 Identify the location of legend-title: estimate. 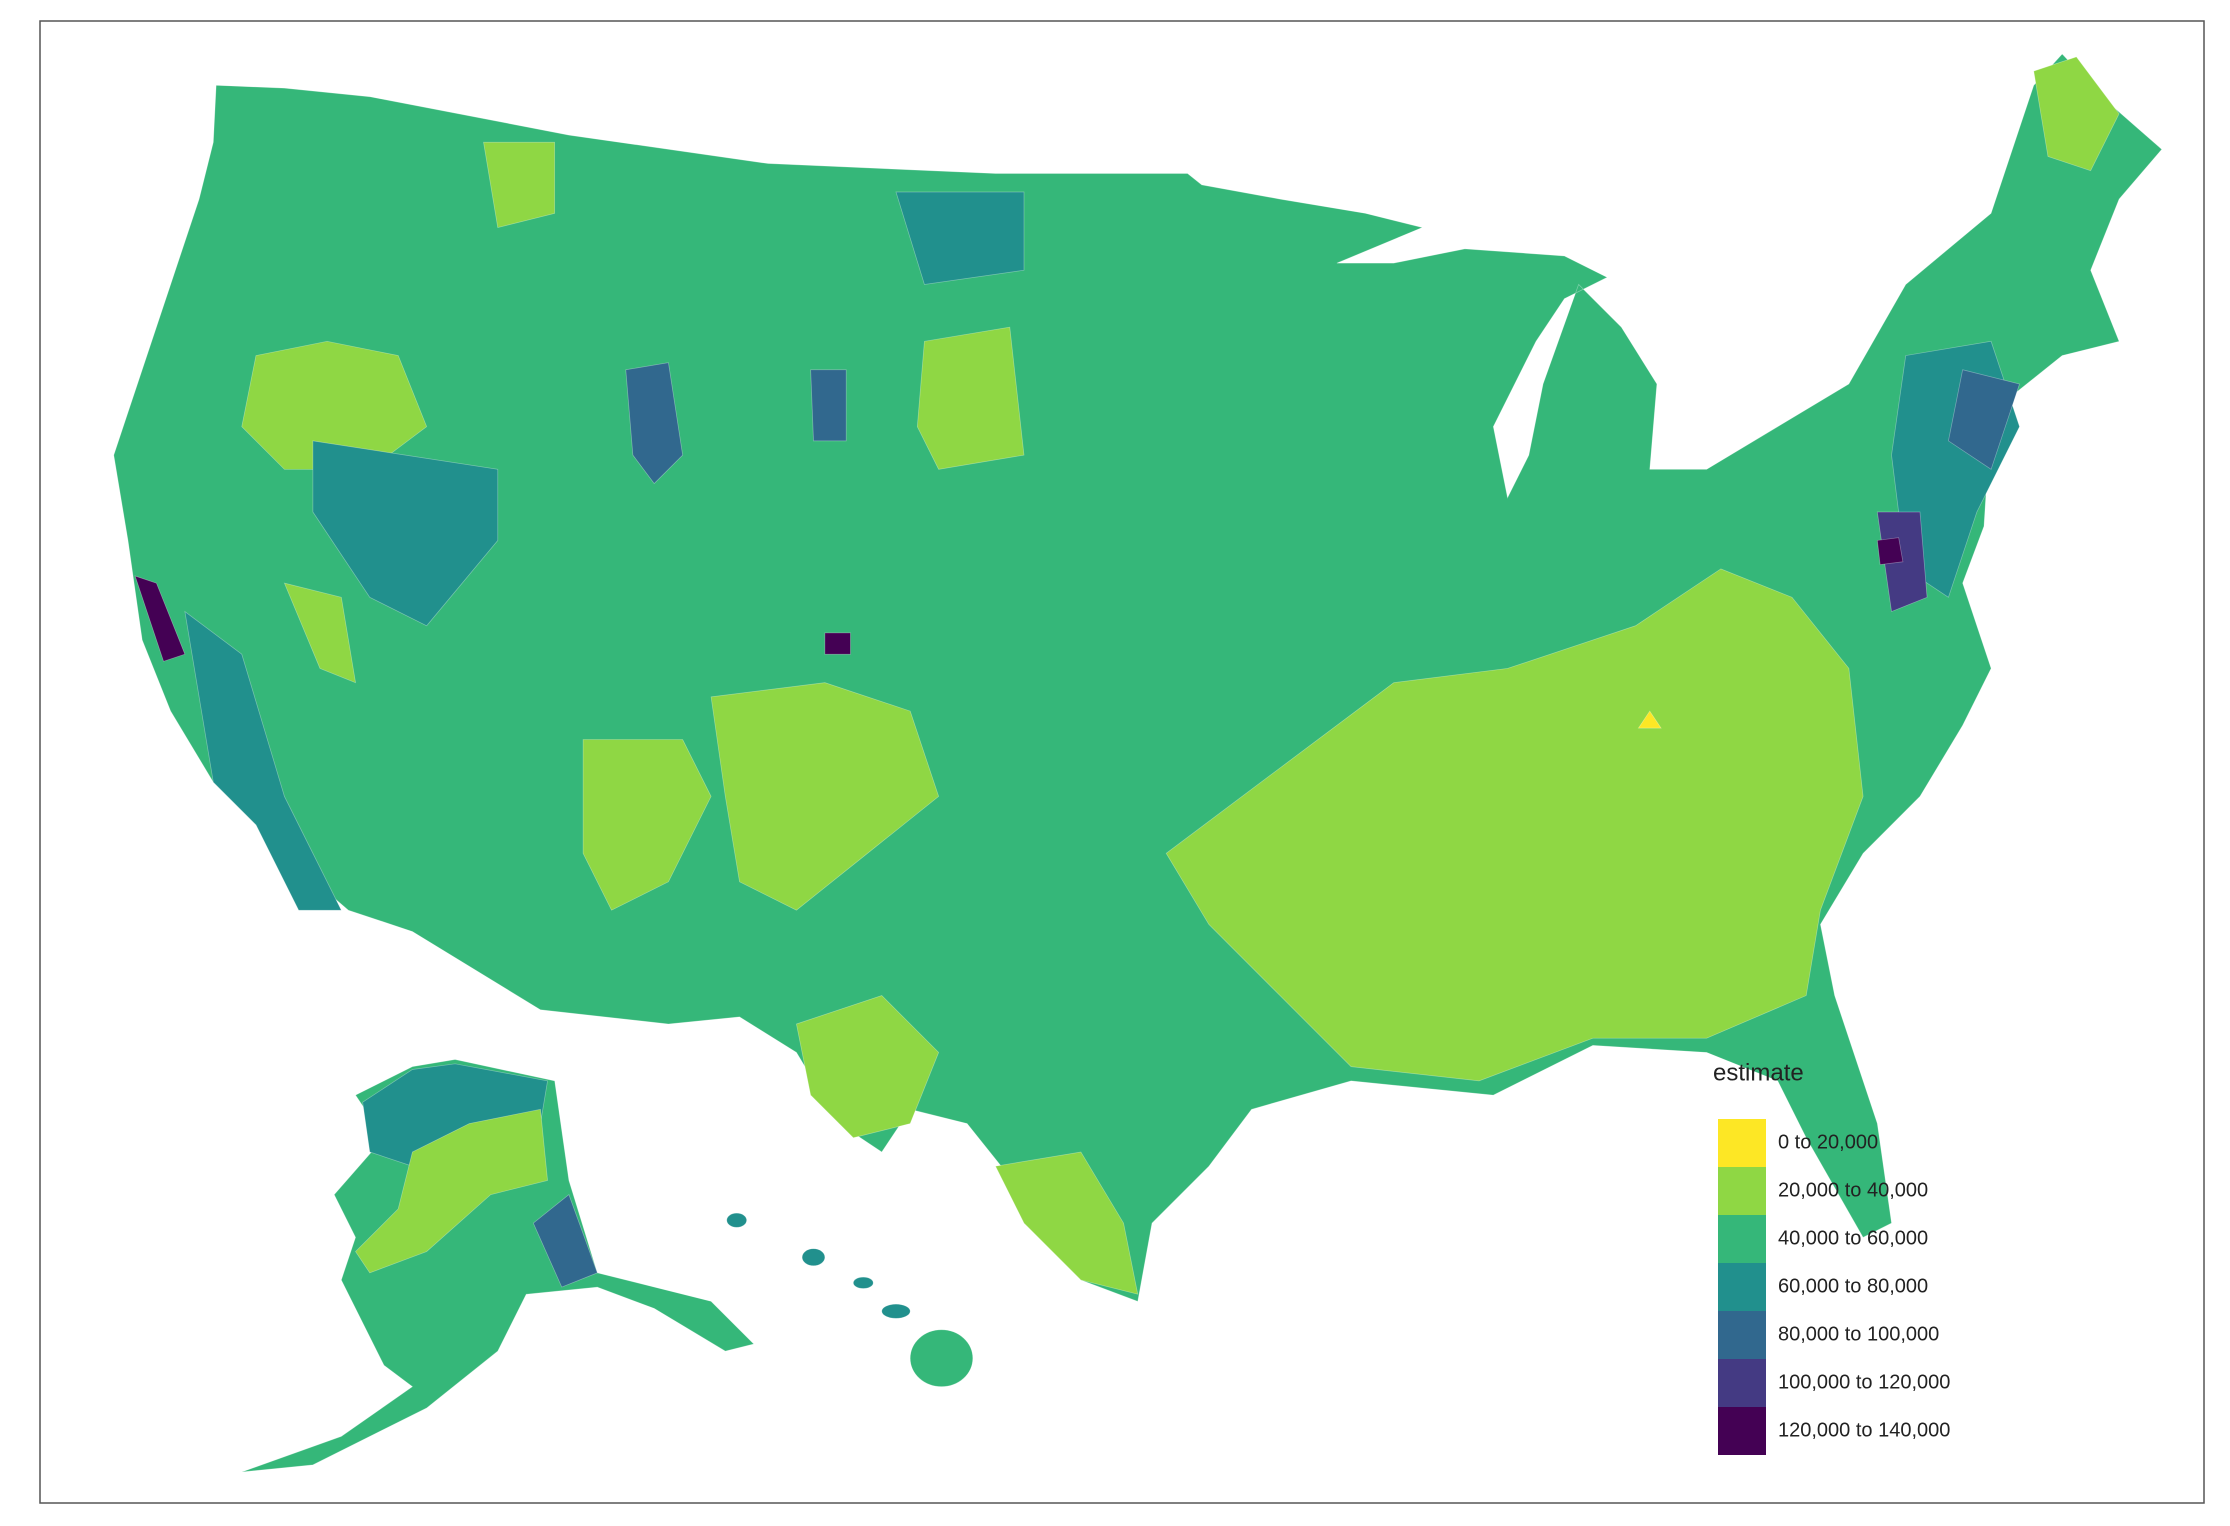
(1758, 1072).